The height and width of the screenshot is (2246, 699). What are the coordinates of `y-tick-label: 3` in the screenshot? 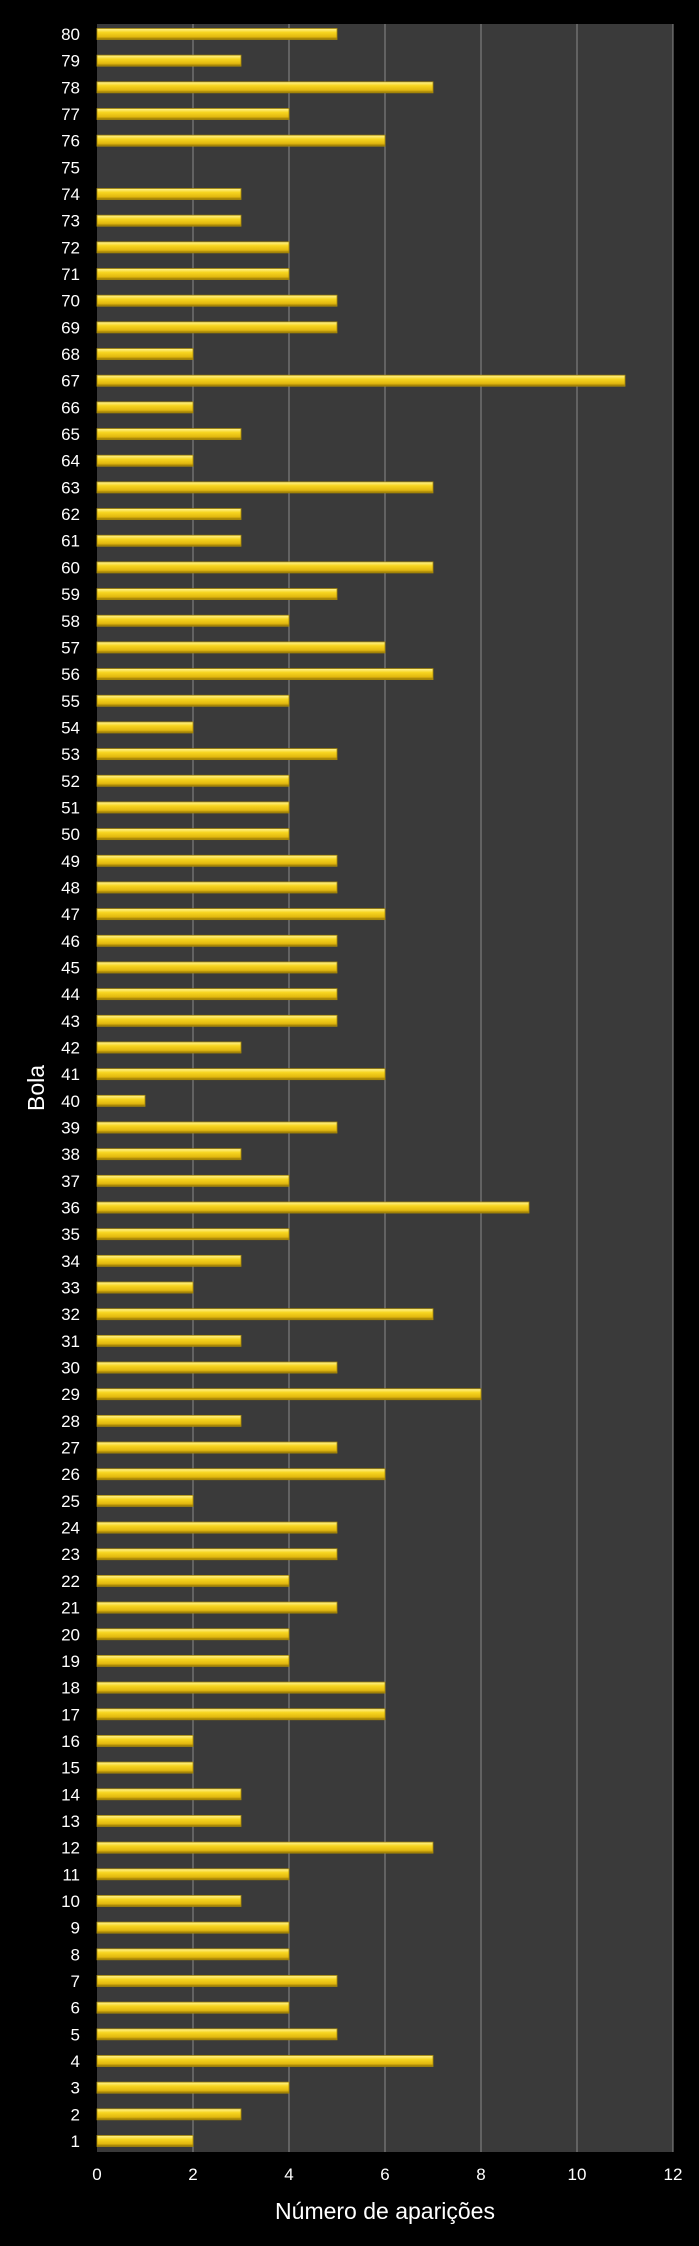 It's located at (75, 2088).